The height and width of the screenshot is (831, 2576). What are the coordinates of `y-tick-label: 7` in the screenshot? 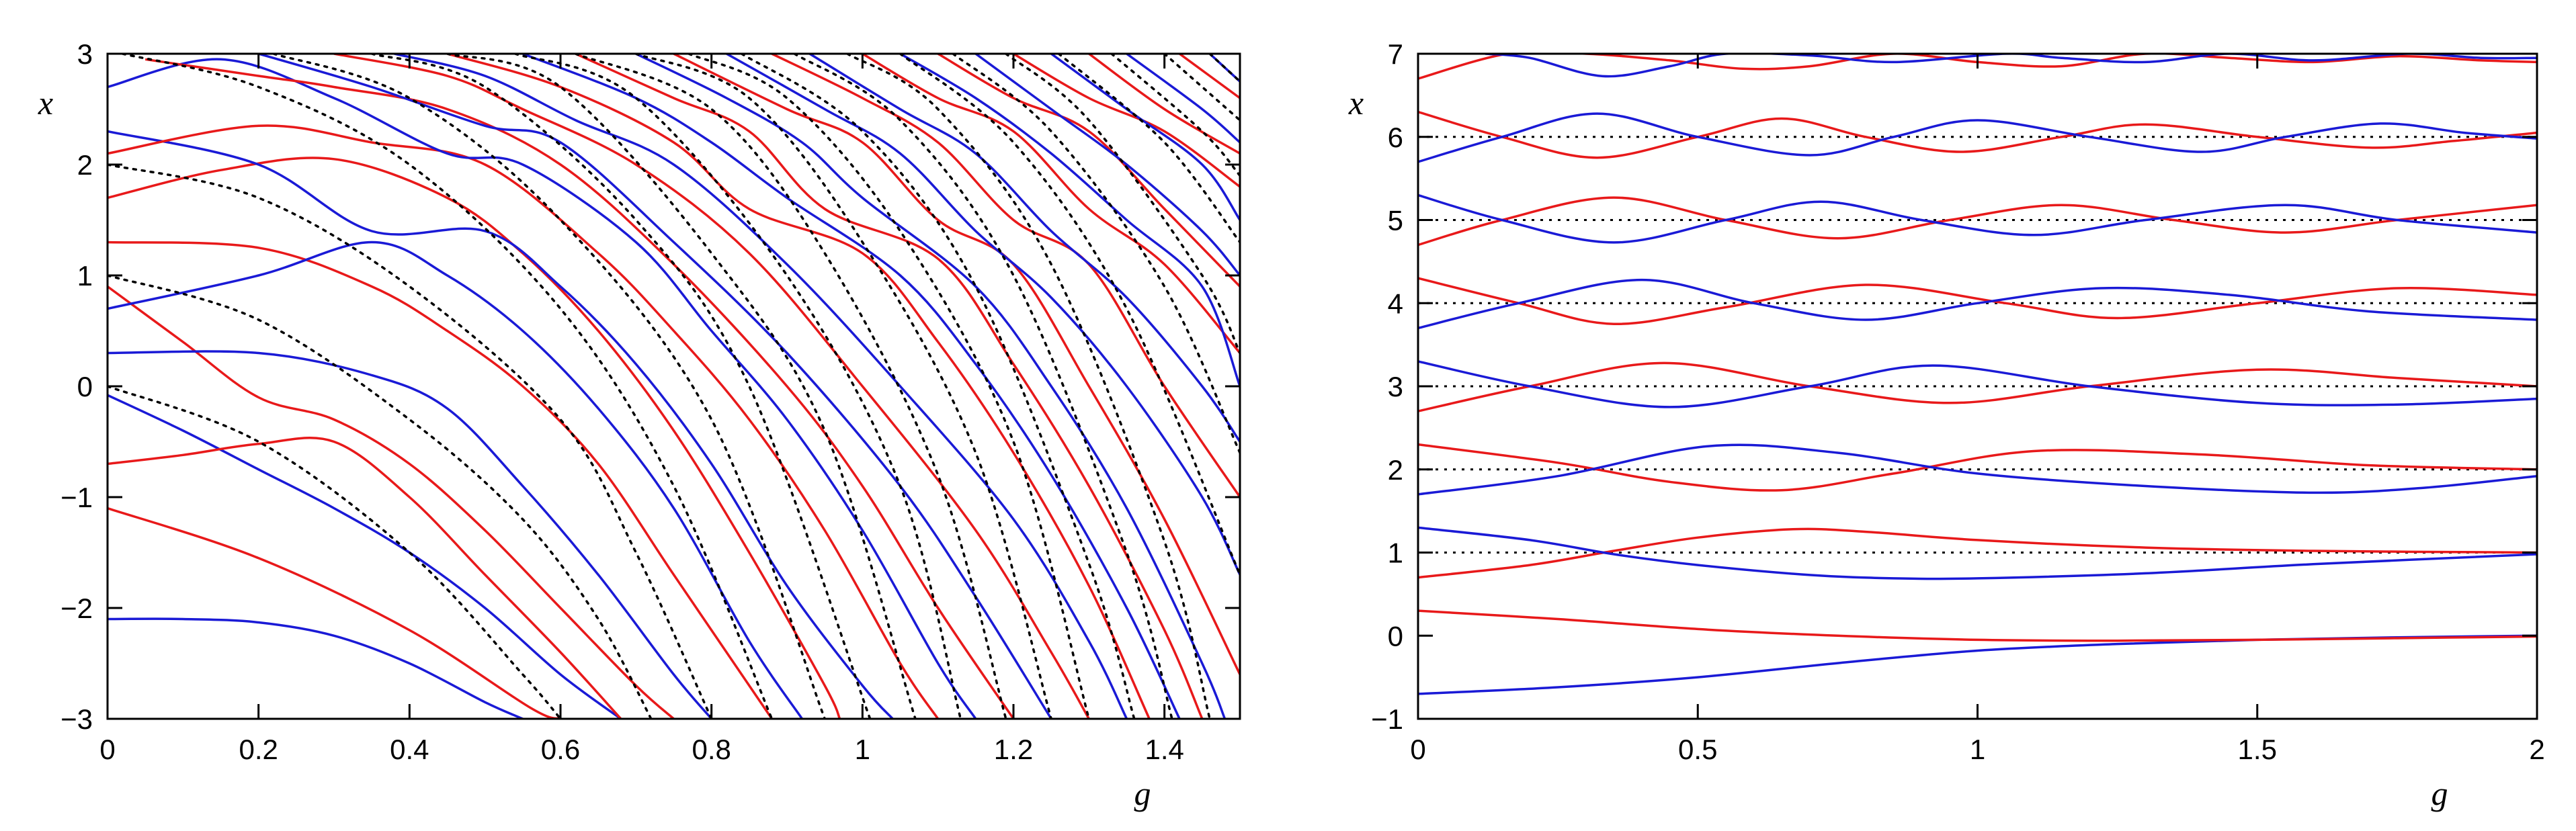 It's located at (1395, 54).